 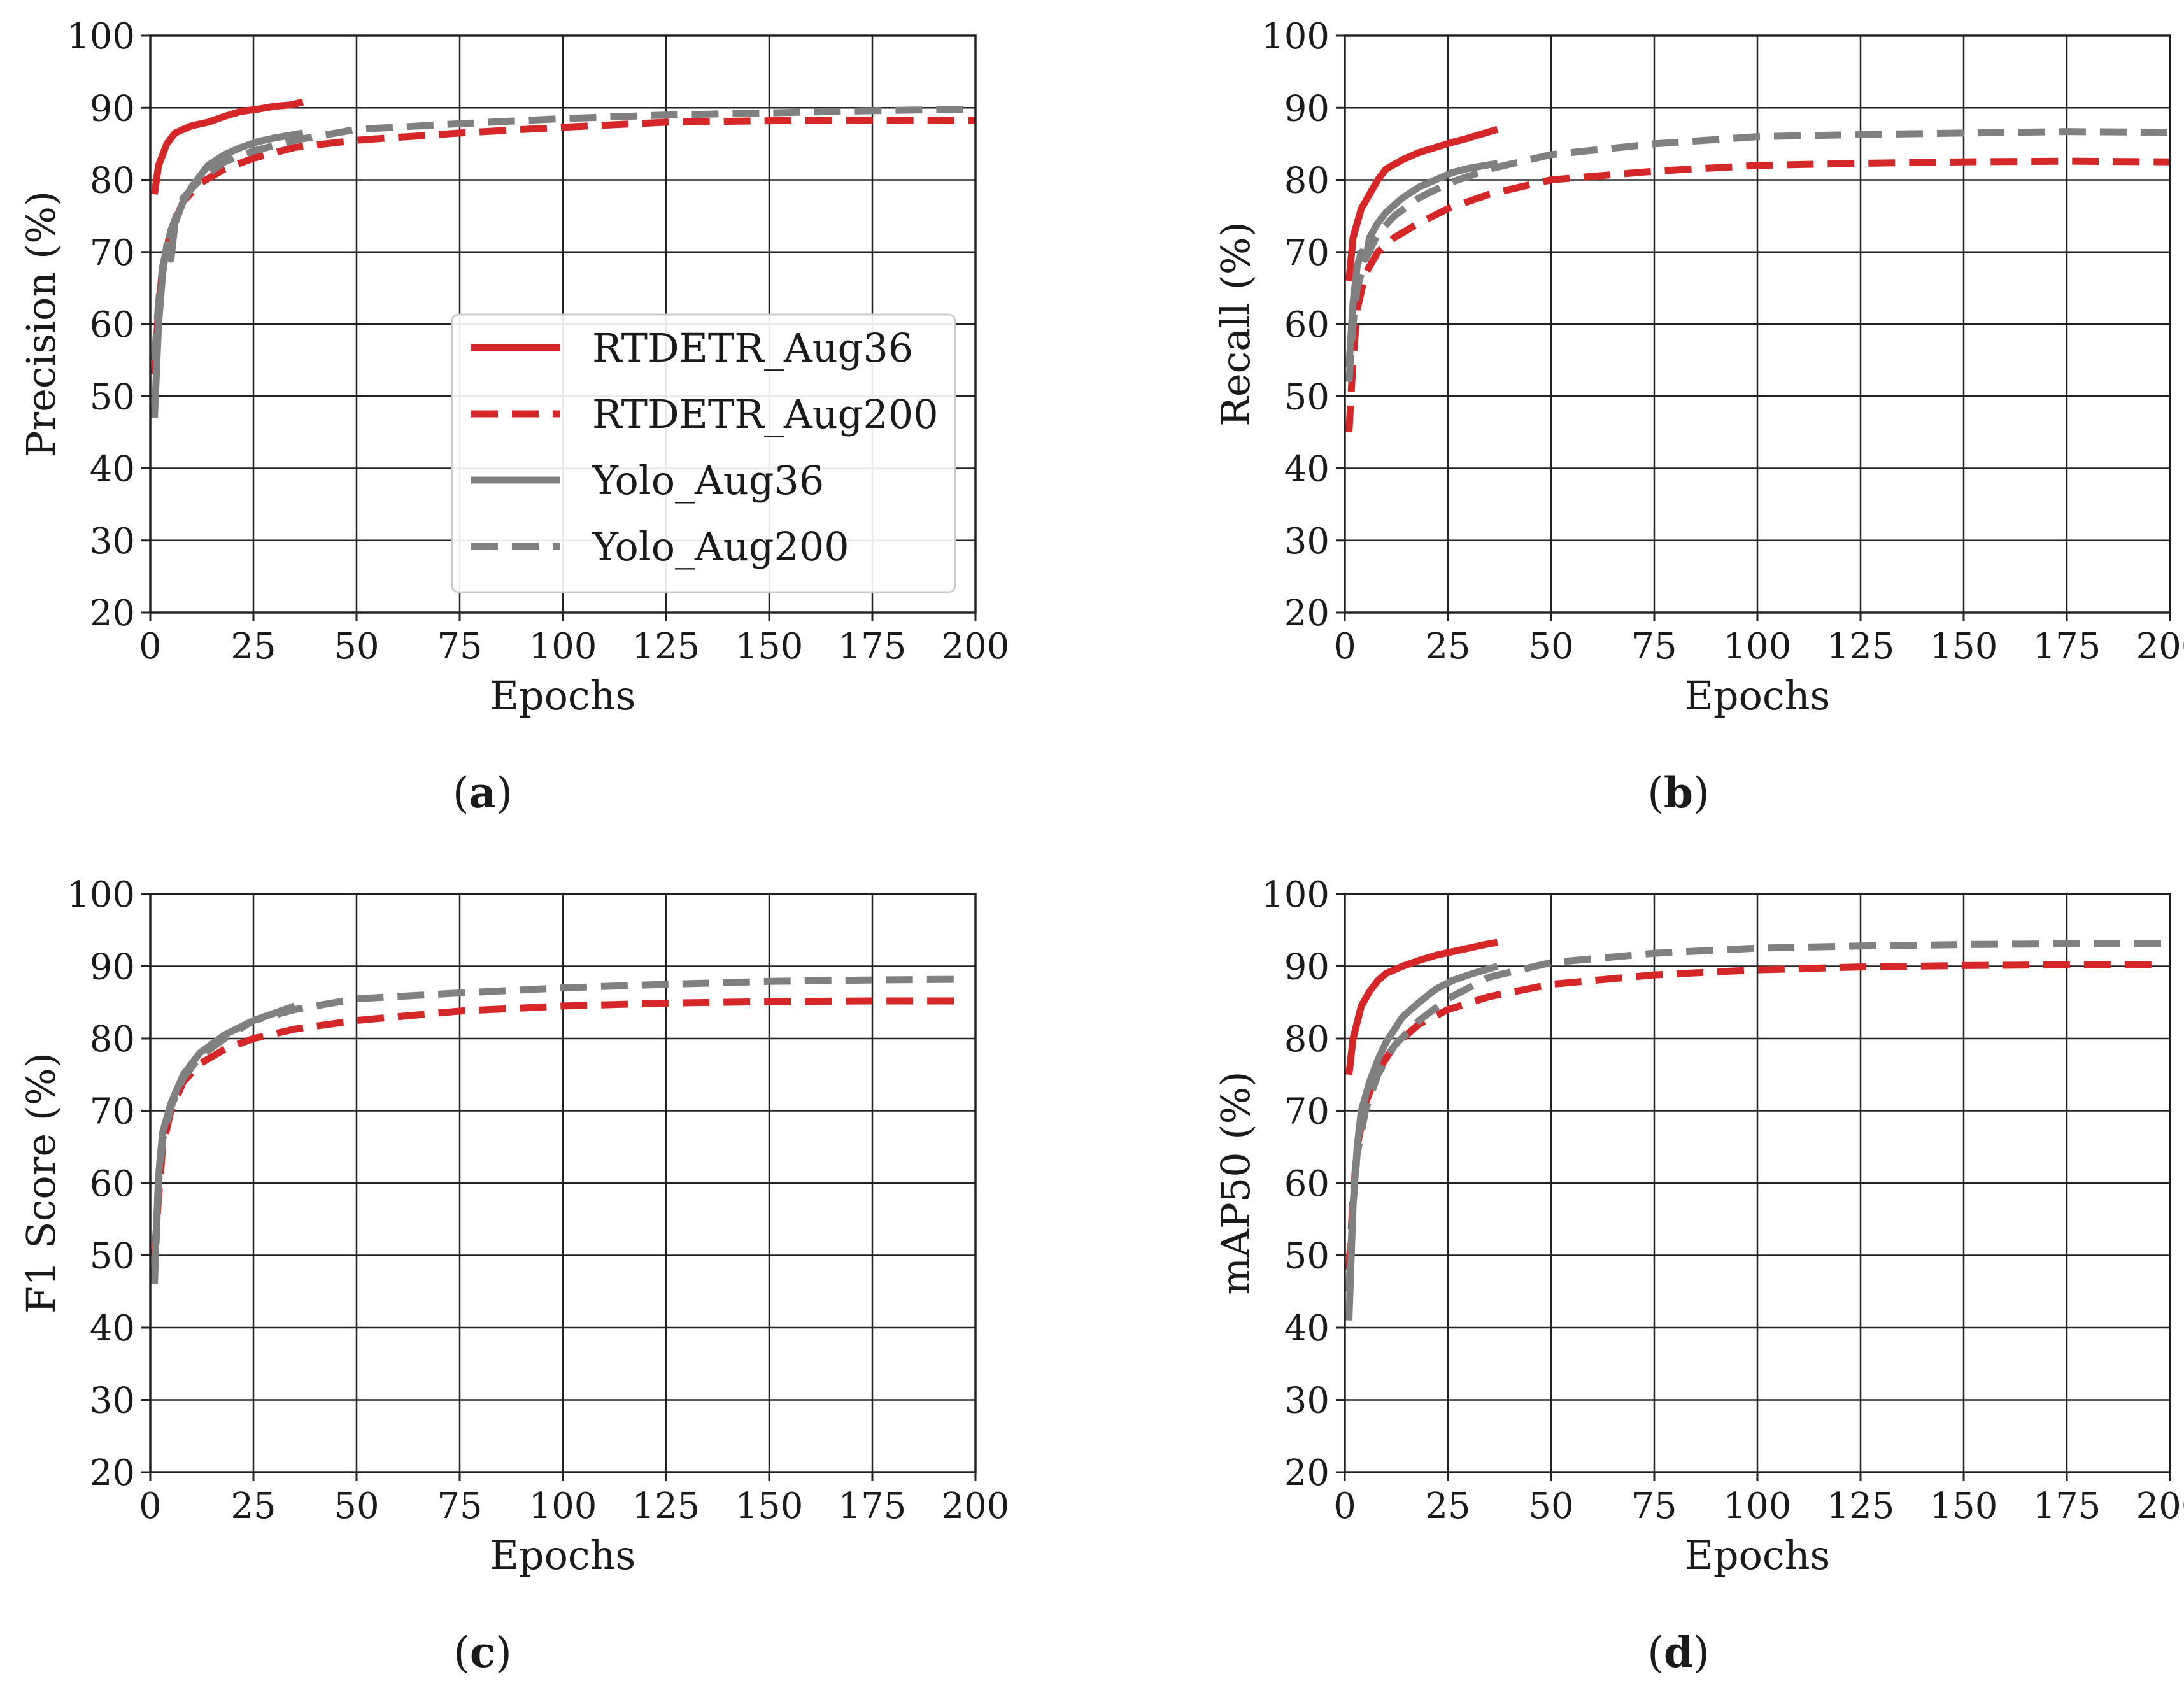 What do you see at coordinates (41, 324) in the screenshot?
I see `y-axis-label: Precision (%)` at bounding box center [41, 324].